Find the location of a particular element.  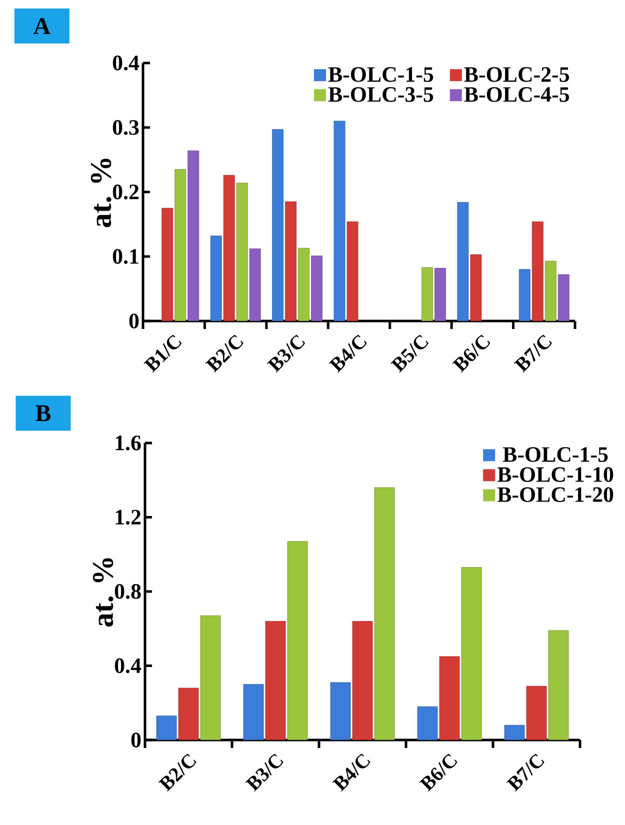

y-tick-label: 0.3 is located at coordinates (125, 127).